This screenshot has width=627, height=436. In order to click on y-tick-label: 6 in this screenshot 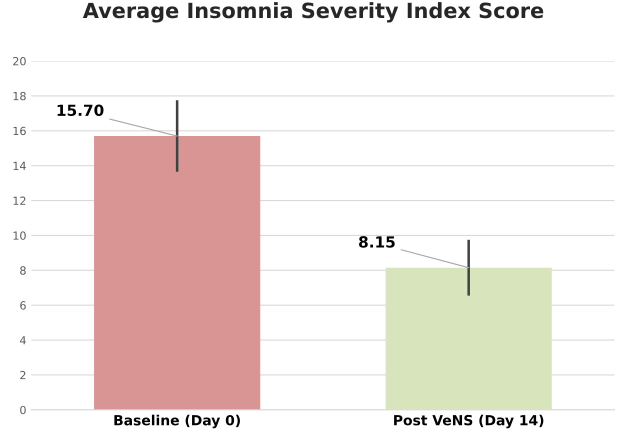, I will do `click(23, 305)`.